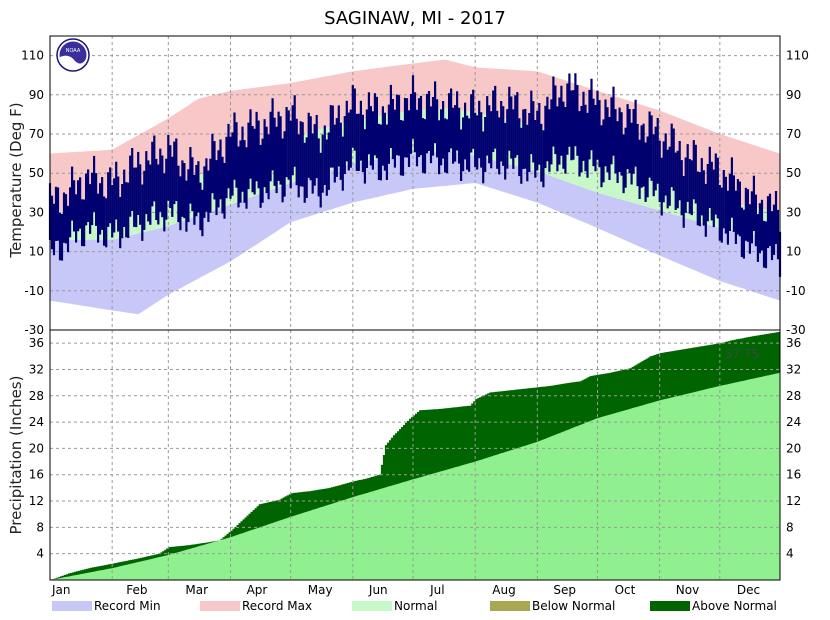 Image resolution: width=830 pixels, height=620 pixels. Describe the element at coordinates (73, 51) in the screenshot. I see `noaa-logo-text: NOAA` at that location.